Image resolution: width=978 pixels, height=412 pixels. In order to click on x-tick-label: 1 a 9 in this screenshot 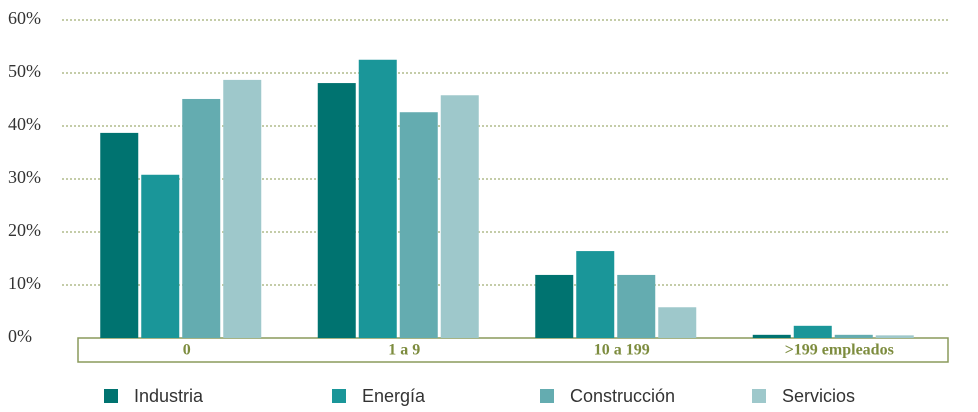, I will do `click(404, 350)`.